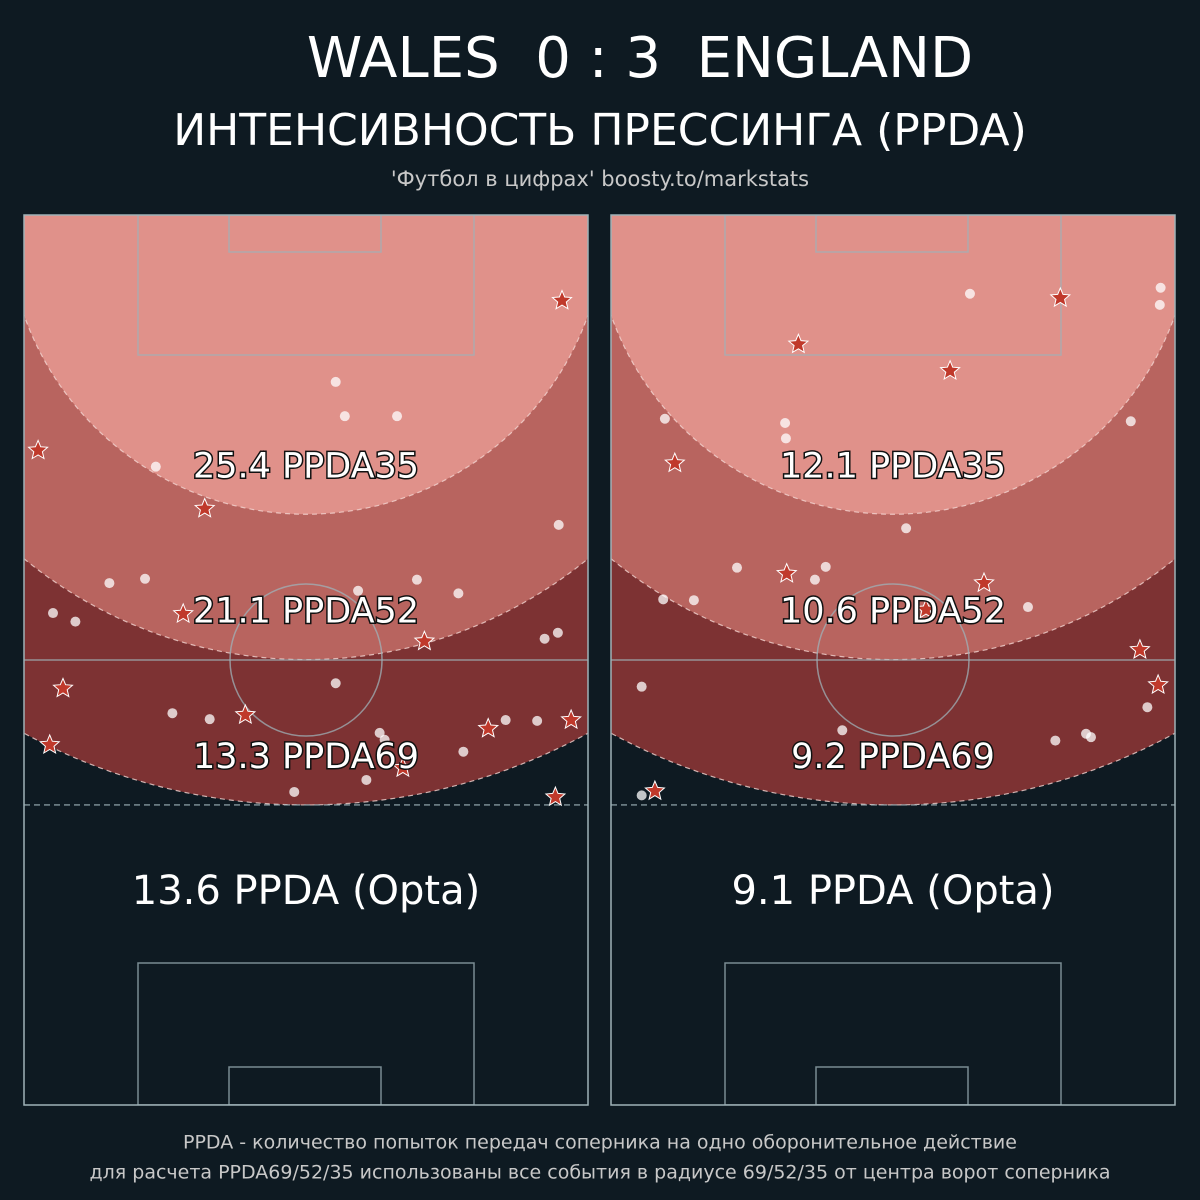 The width and height of the screenshot is (1200, 1200). I want to click on zone-label: 10.6 PPDA52, so click(893, 612).